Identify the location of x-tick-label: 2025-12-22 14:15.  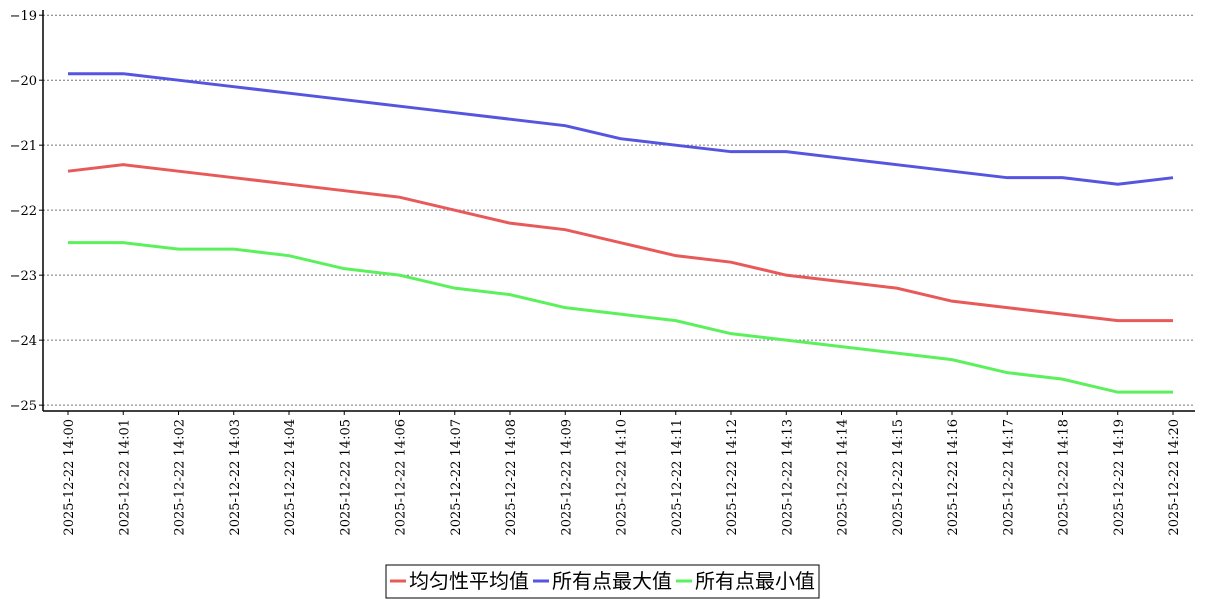
(898, 477).